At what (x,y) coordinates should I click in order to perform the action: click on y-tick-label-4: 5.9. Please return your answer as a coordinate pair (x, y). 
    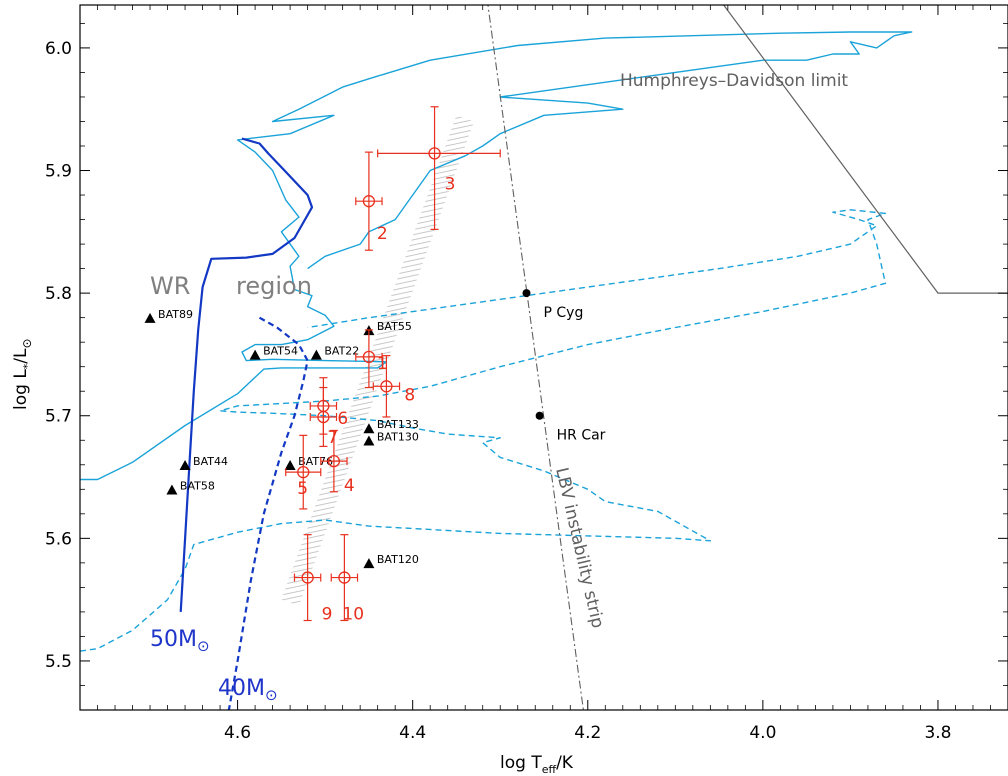
    Looking at the image, I should click on (58, 172).